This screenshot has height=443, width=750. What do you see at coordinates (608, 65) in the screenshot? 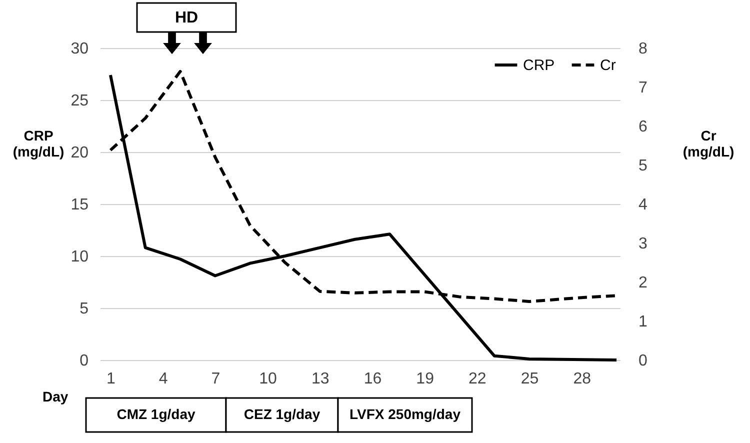
I see `legend-label: Cr` at bounding box center [608, 65].